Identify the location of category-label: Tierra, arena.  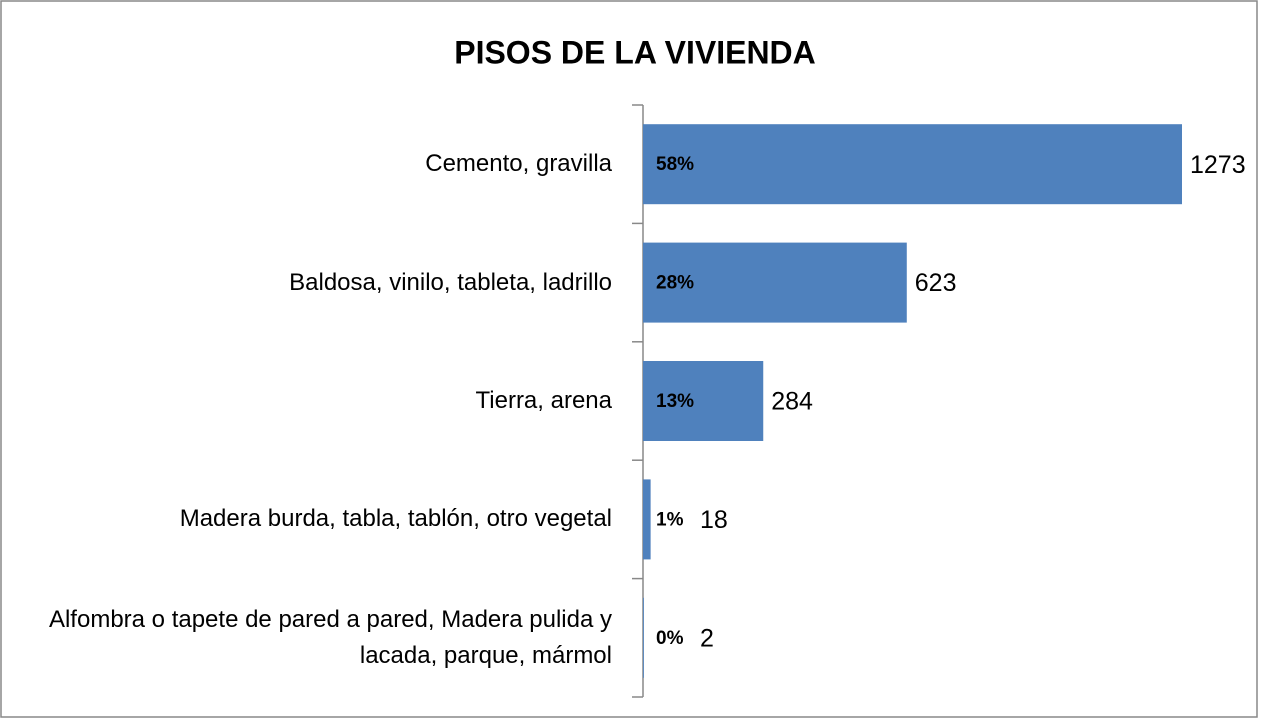
(544, 400).